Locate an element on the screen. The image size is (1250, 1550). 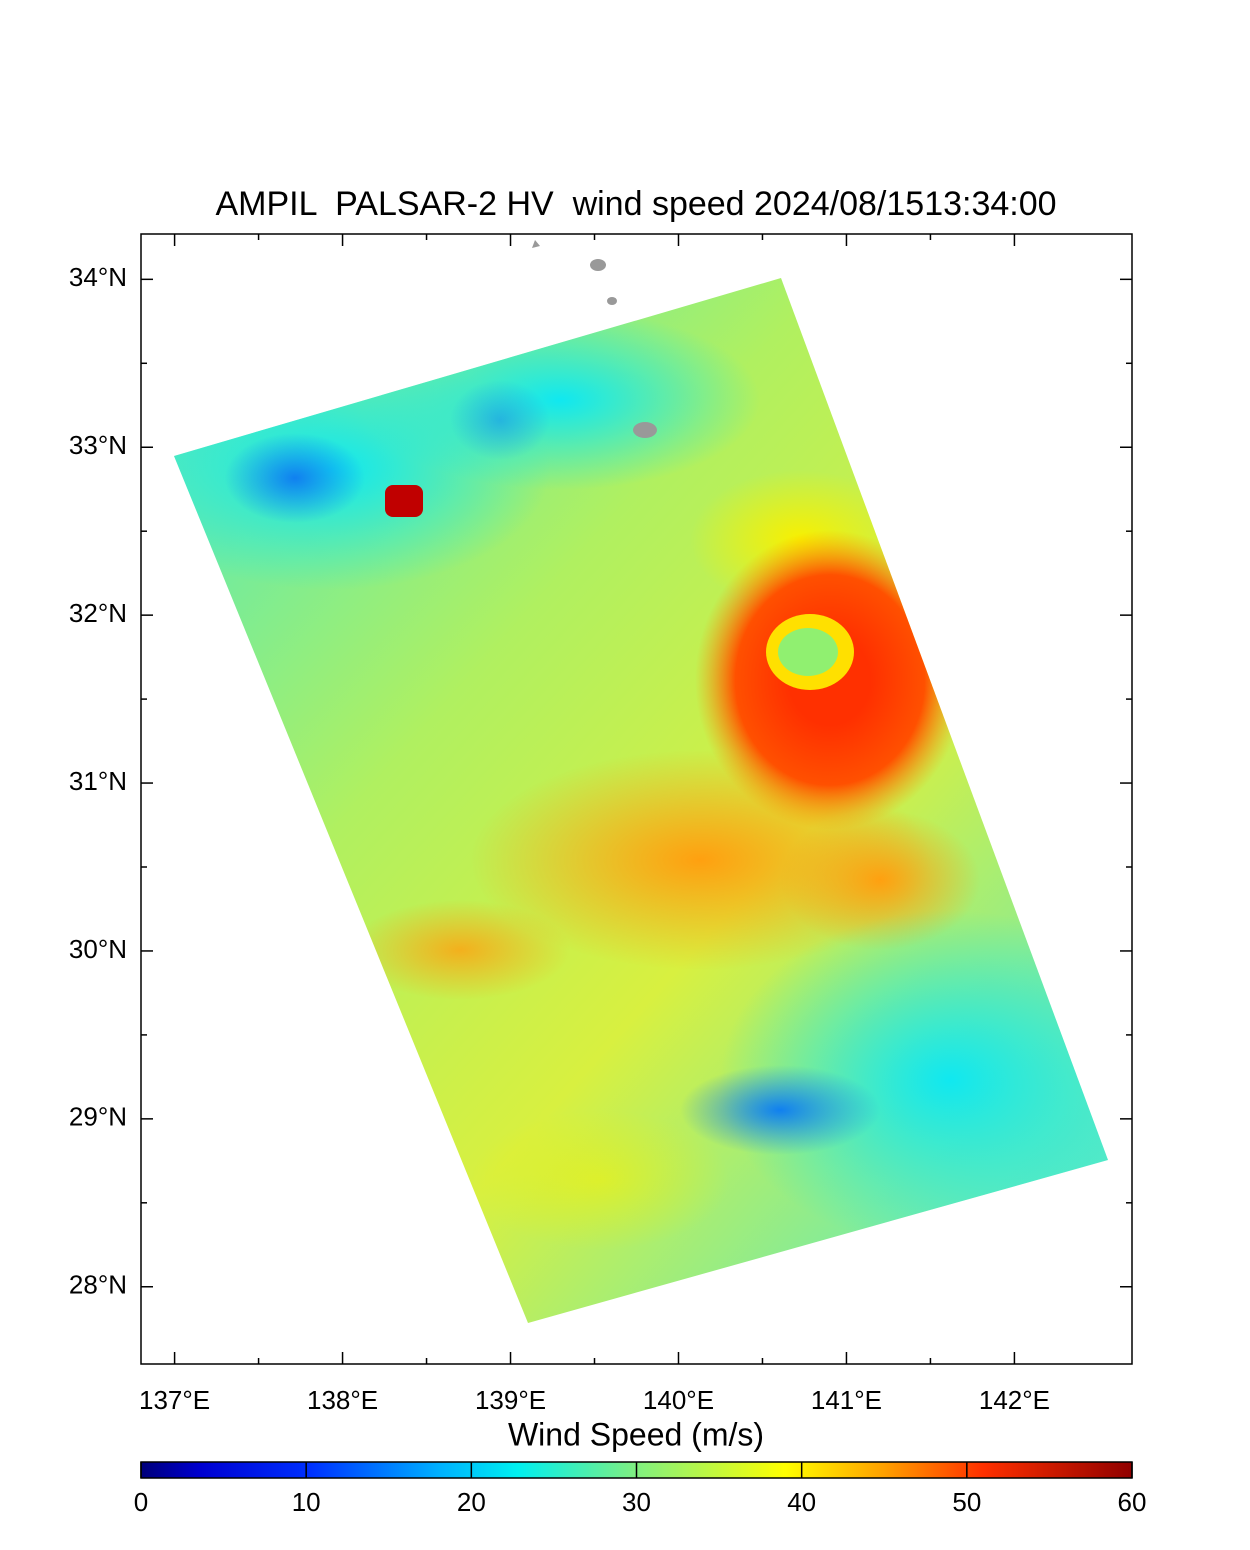
colorbar-tick-label: 0 is located at coordinates (141, 1502).